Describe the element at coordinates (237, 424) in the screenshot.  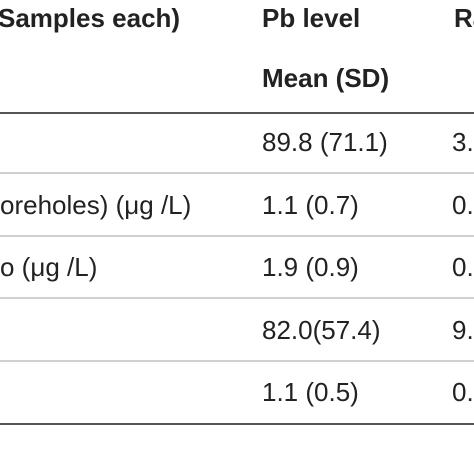
I see `table-bottom-rule` at that location.